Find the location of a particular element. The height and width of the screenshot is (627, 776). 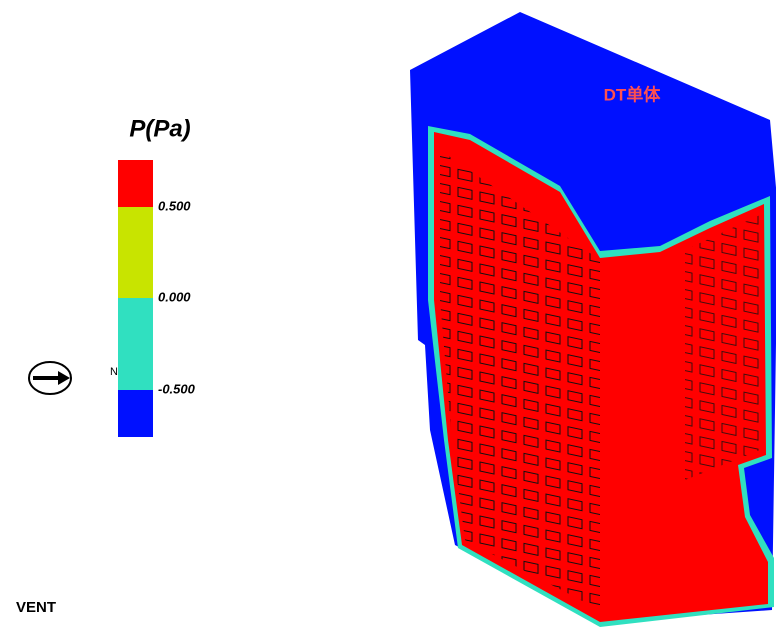

windows is located at coordinates (722, 347).